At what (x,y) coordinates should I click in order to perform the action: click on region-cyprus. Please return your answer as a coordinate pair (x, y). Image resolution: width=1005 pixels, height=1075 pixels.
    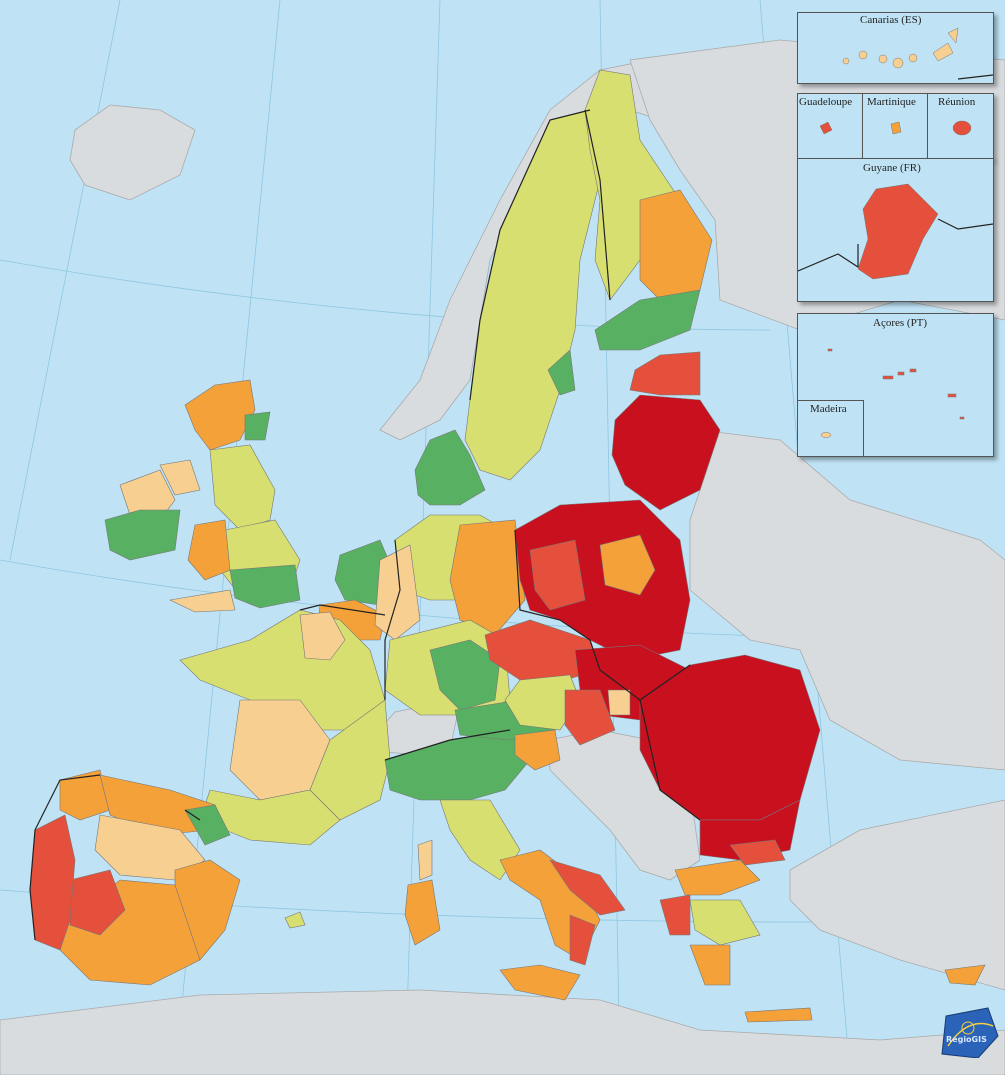
    Looking at the image, I should click on (965, 975).